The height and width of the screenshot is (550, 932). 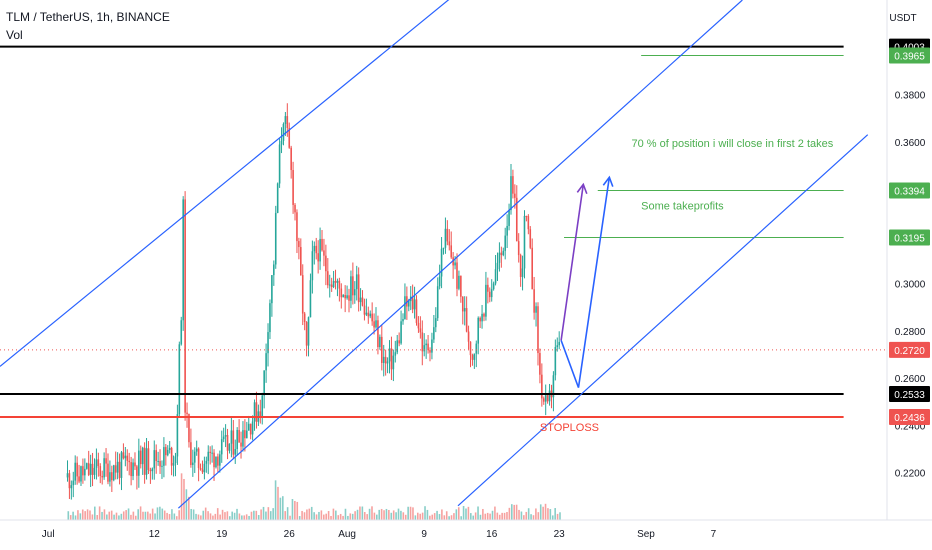 What do you see at coordinates (88, 17) in the screenshot?
I see `symbol-title: TLM / TetherUS, 1h, BINANCE` at bounding box center [88, 17].